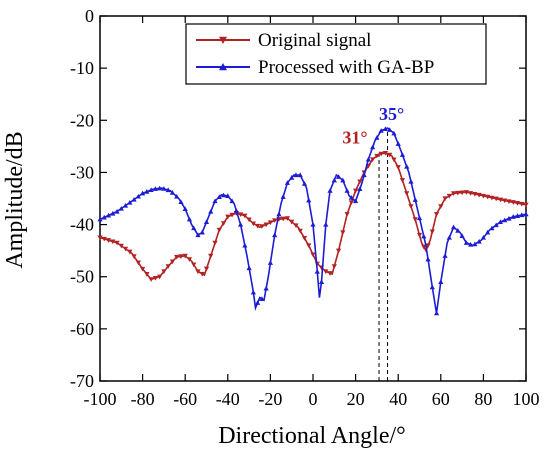  What do you see at coordinates (336, 54) in the screenshot?
I see `legend-box` at bounding box center [336, 54].